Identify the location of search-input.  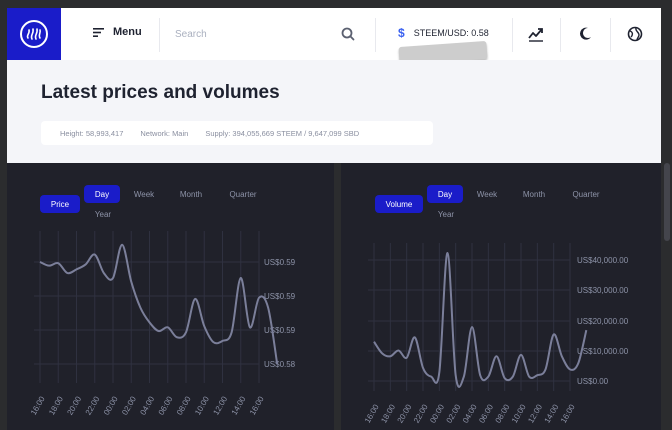
(250, 34).